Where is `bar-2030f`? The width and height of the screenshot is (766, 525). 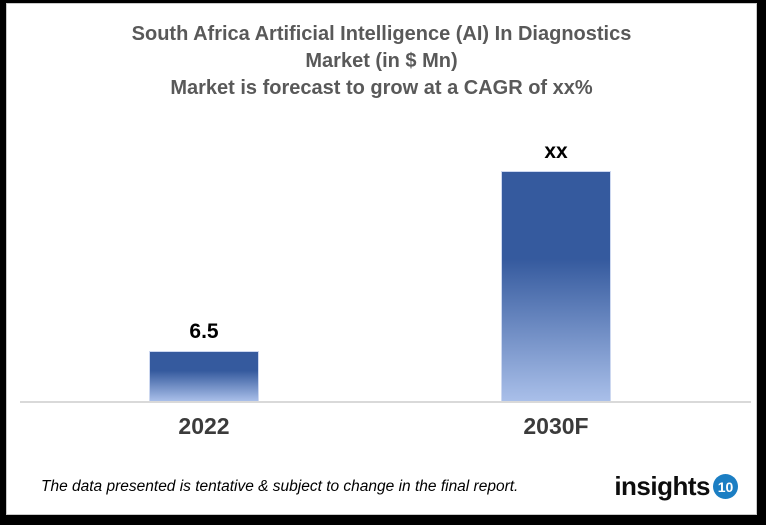
bar-2030f is located at coordinates (556, 286).